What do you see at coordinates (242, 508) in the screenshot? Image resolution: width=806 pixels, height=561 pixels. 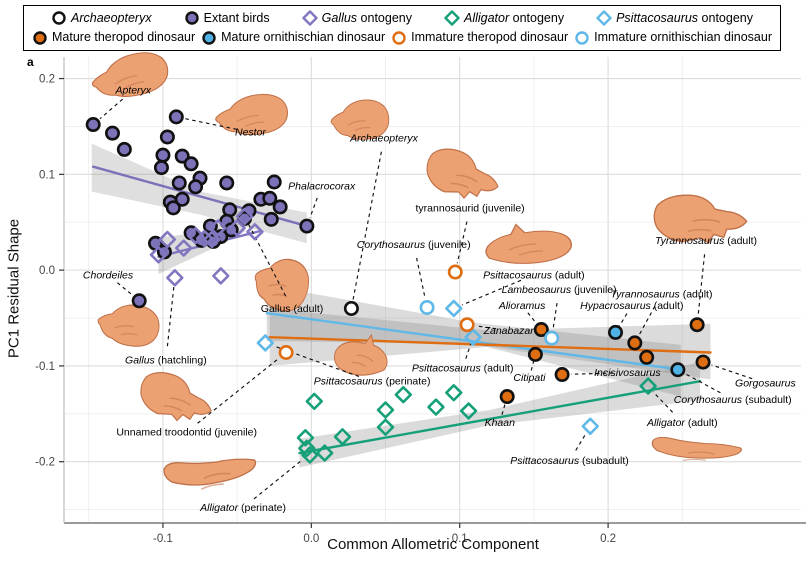 I see `annotation-label: Alligator (perinate)` at bounding box center [242, 508].